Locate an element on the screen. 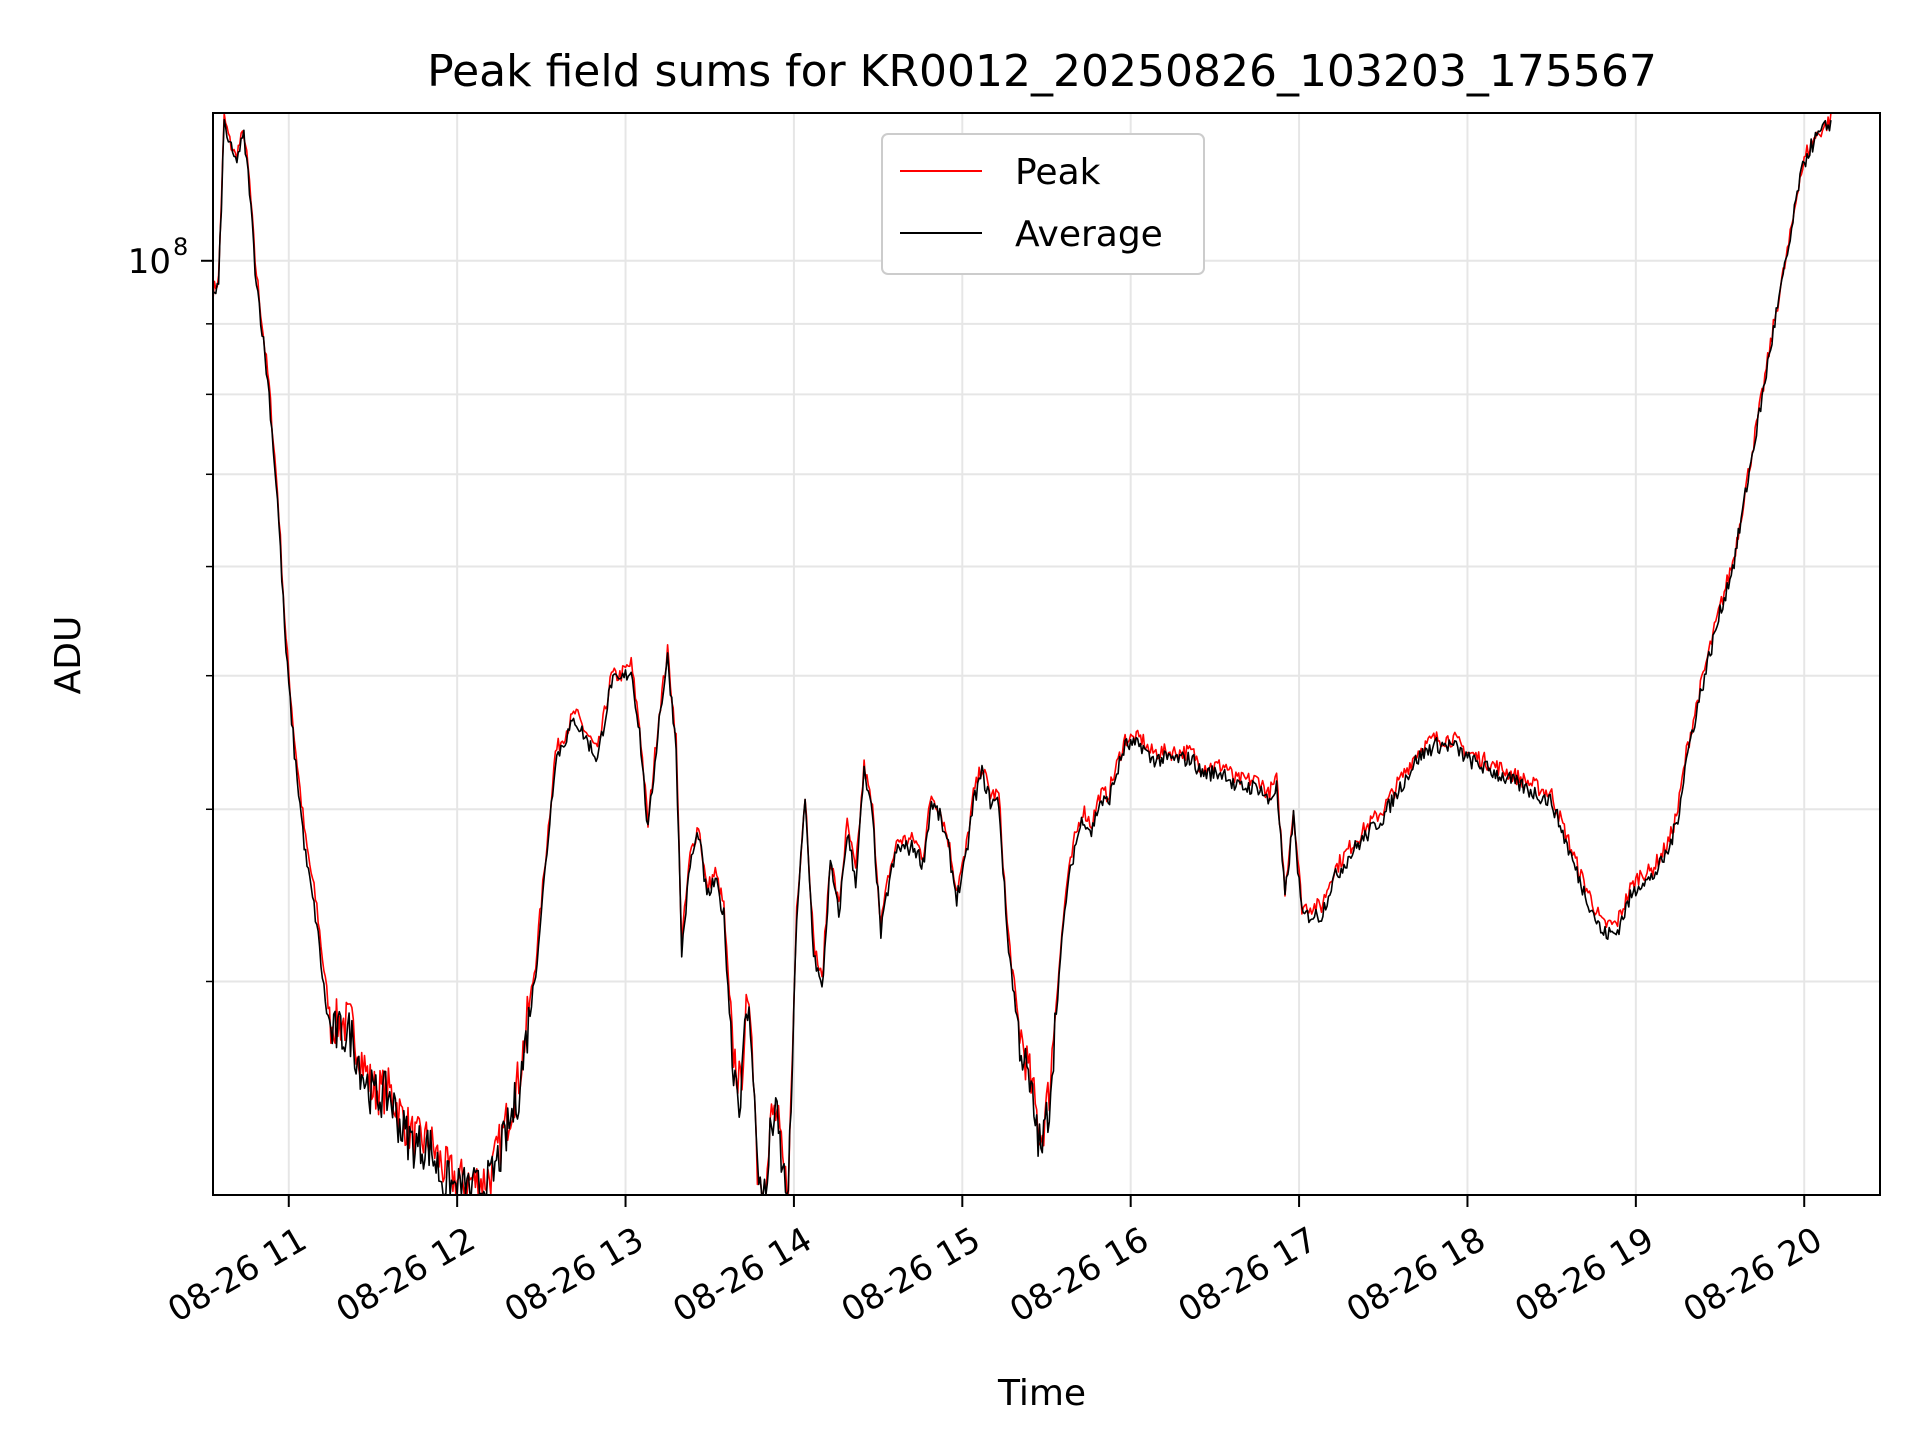 Image resolution: width=1920 pixels, height=1440 pixels. legend-box is located at coordinates (1043, 204).